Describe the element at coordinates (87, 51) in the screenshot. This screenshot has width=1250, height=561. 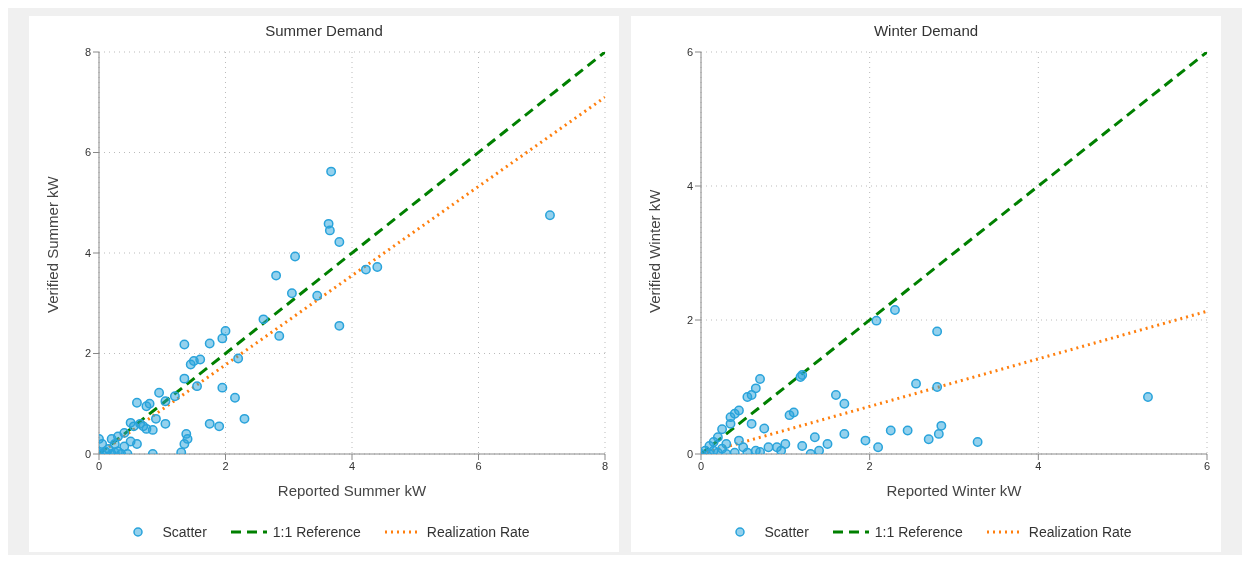
I see `y-tick-label: 8` at that location.